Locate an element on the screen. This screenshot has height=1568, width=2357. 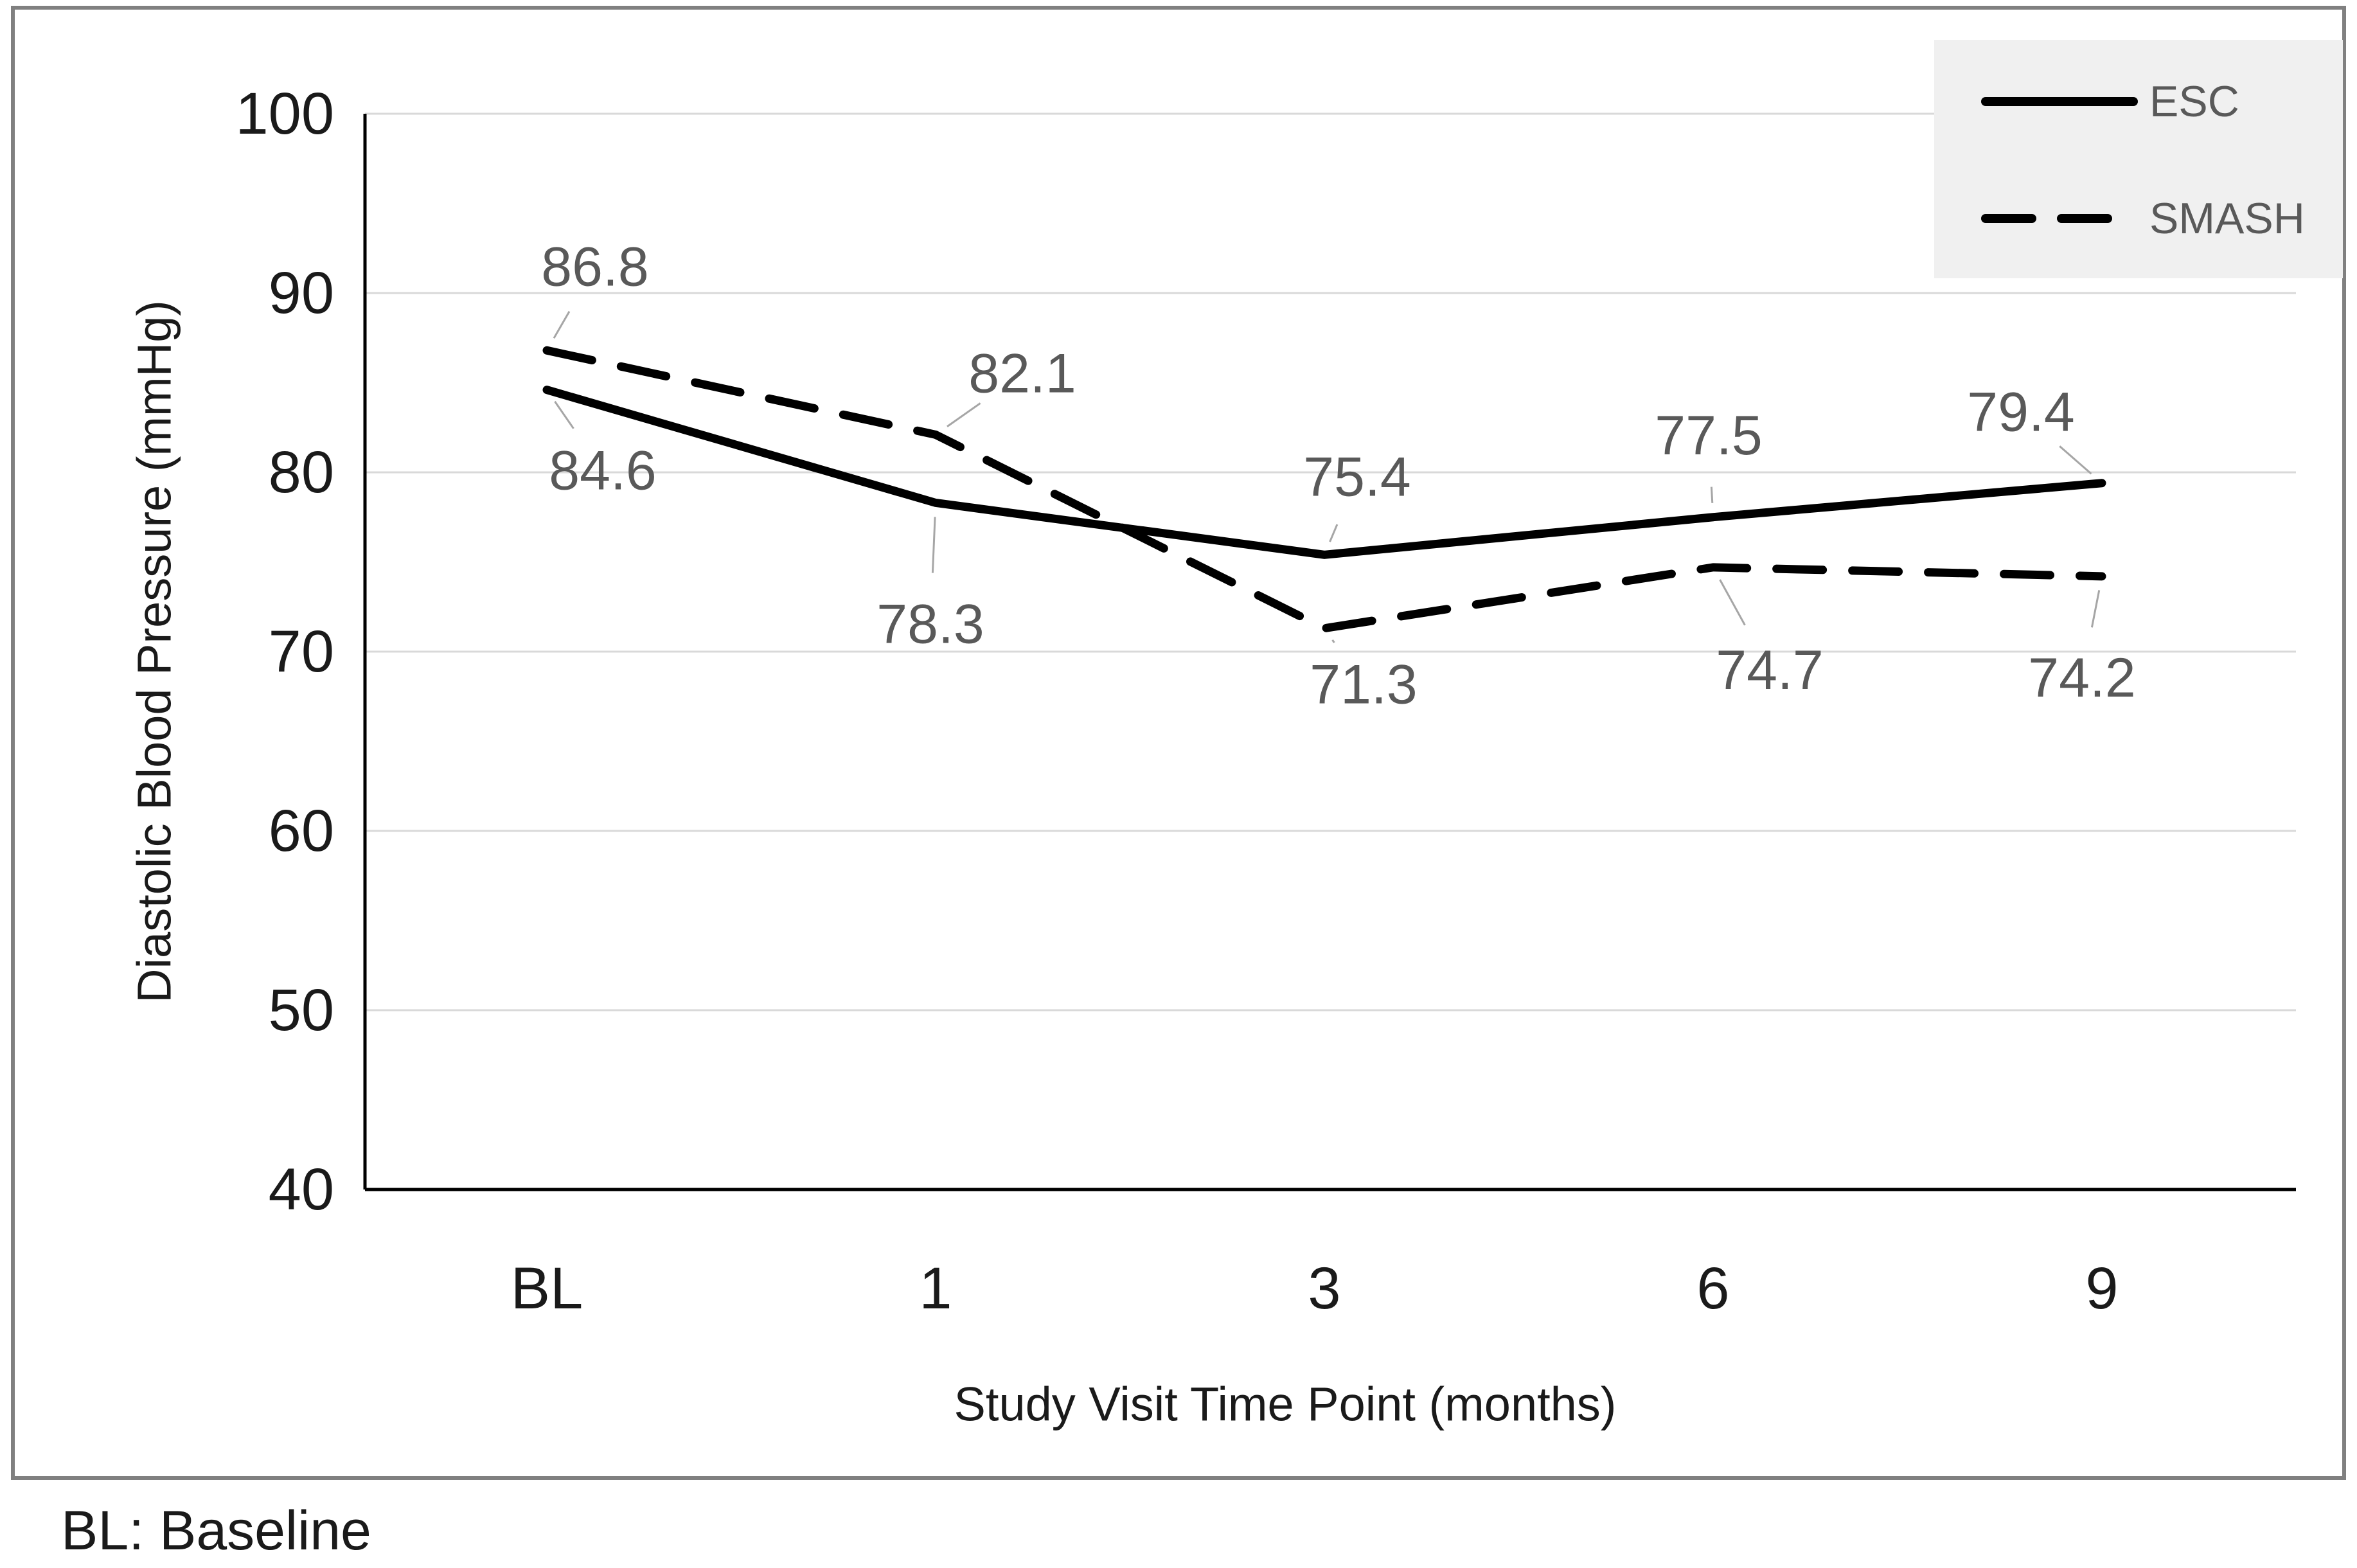
x-axis-tick-labels: BL 1 3 6 9 is located at coordinates (1315, 1288).